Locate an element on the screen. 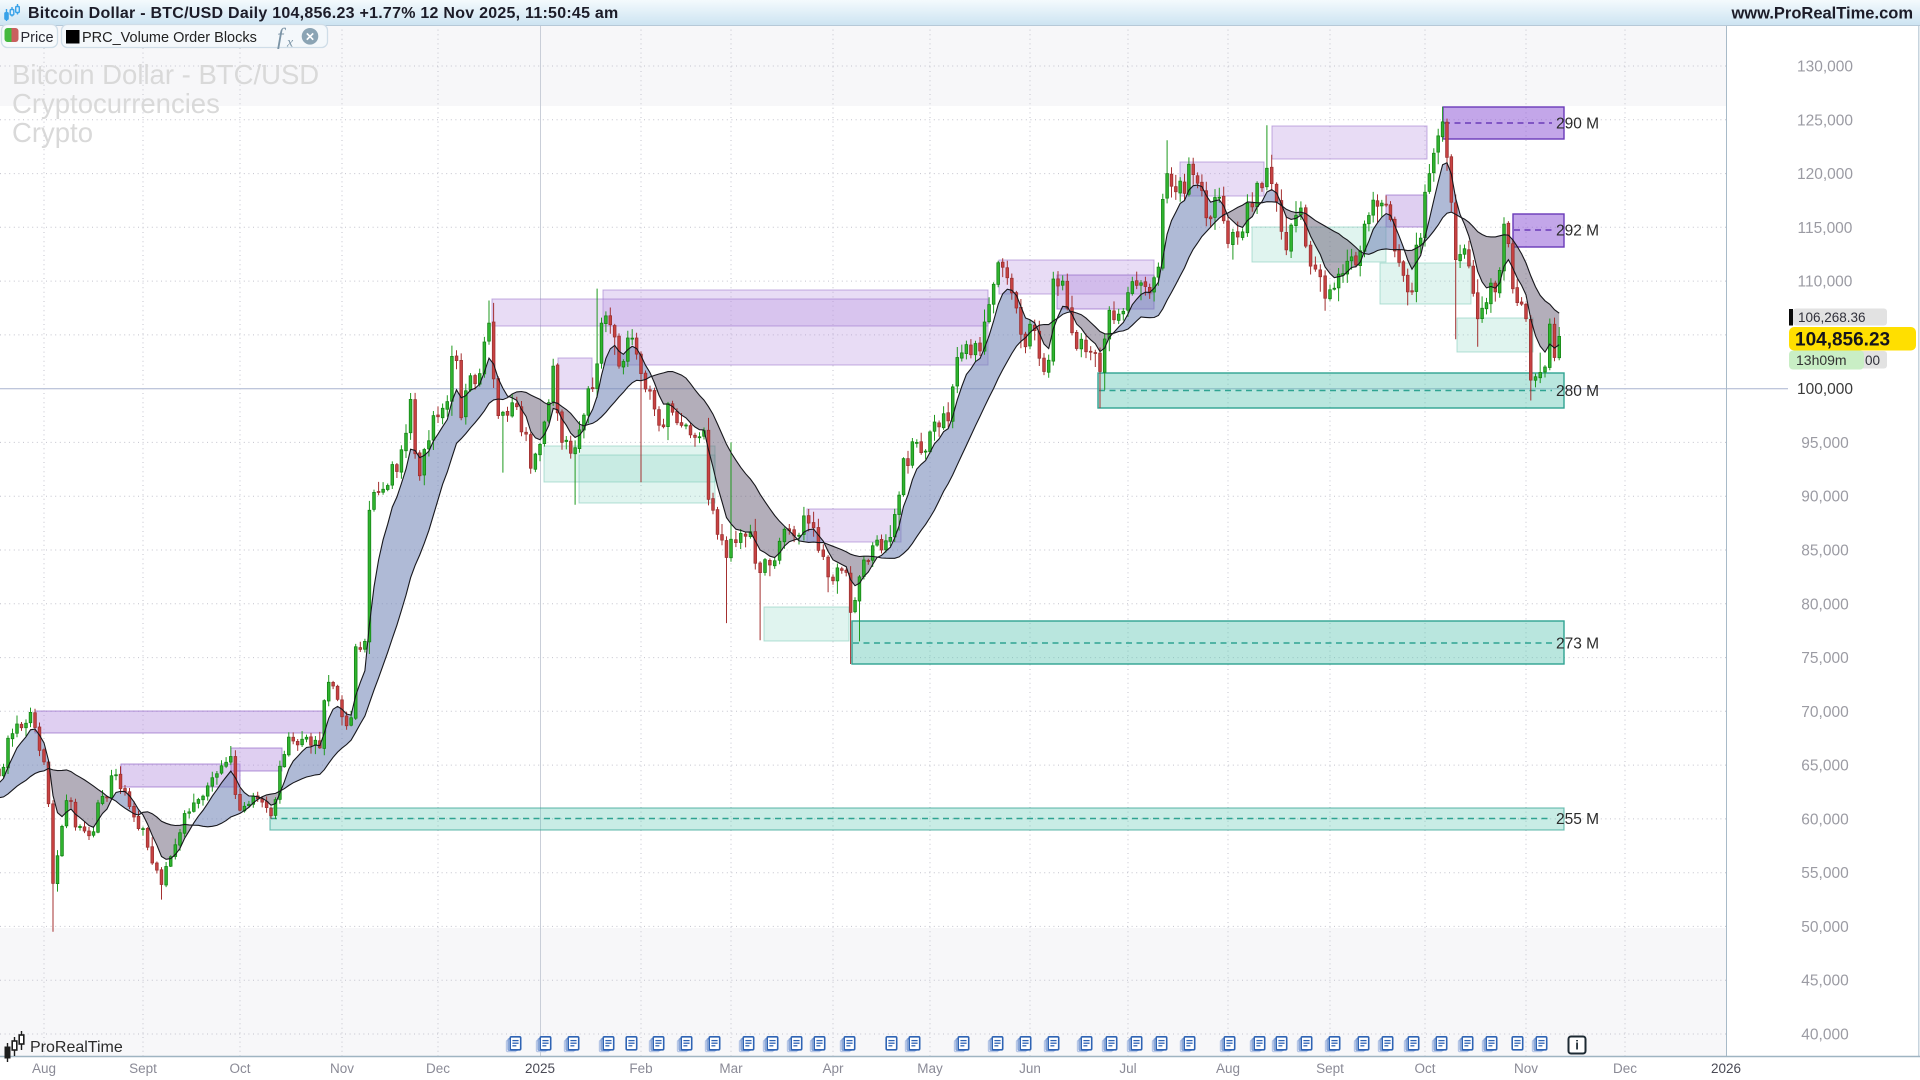 Image resolution: width=1920 pixels, height=1080 pixels. svg-text: 100,000 is located at coordinates (1825, 389).